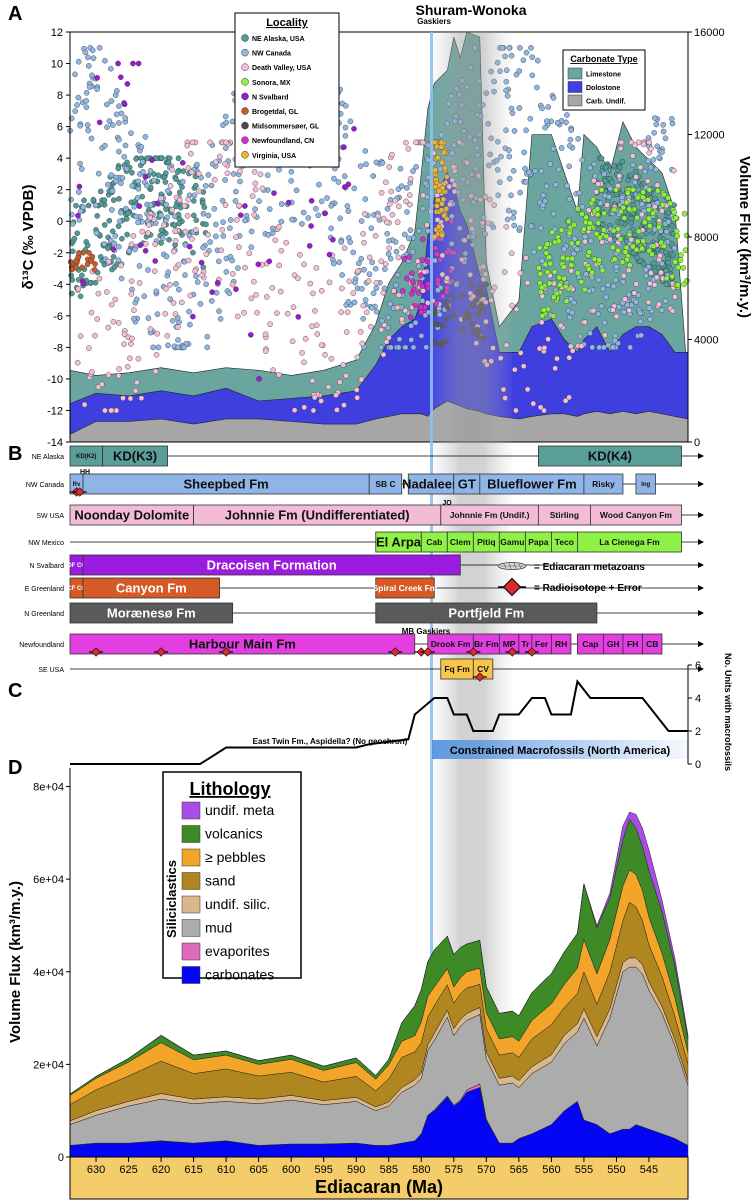 Image resolution: width=753 pixels, height=1200 pixels. I want to click on legend-marker, so click(245, 140).